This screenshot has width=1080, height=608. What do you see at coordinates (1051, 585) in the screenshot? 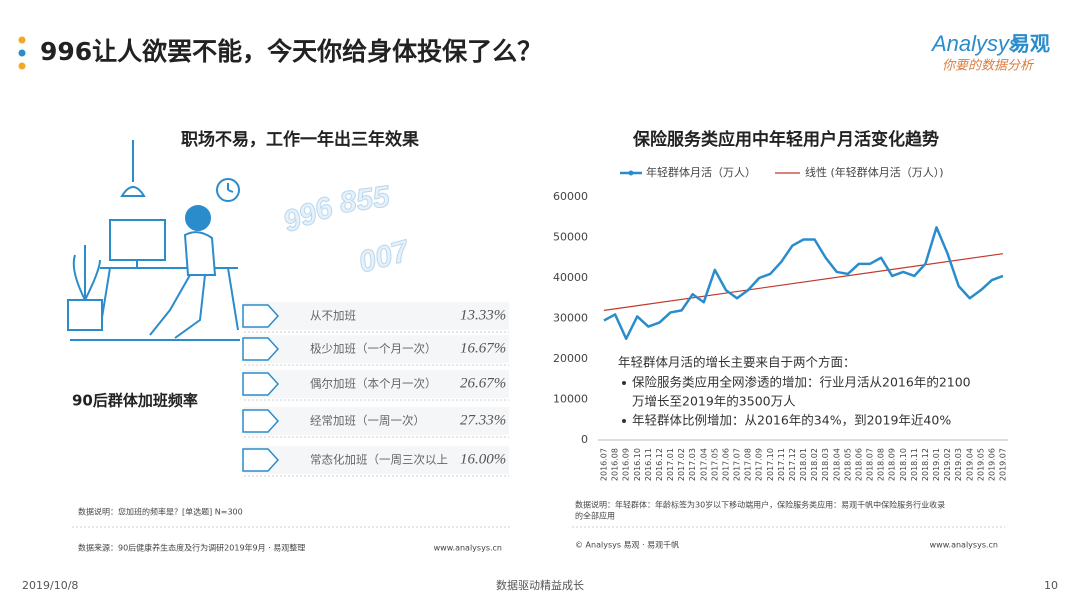
I see `page-number: 10` at bounding box center [1051, 585].